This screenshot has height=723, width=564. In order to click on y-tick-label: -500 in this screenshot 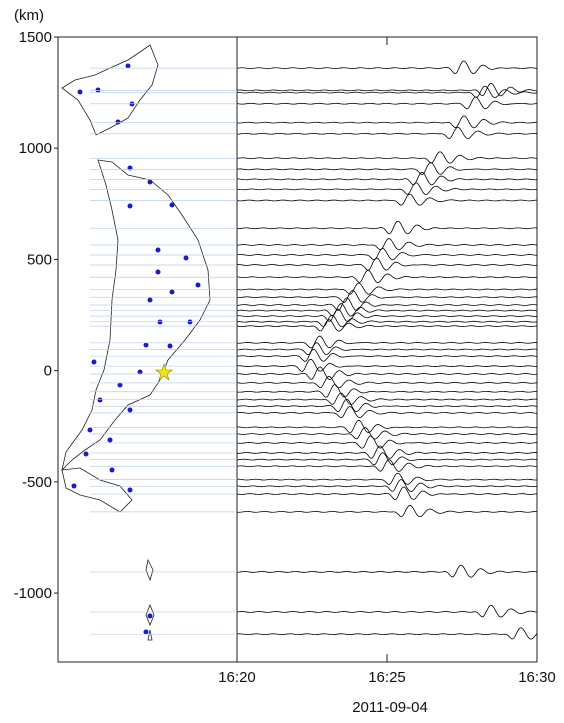, I will do `click(37, 482)`.